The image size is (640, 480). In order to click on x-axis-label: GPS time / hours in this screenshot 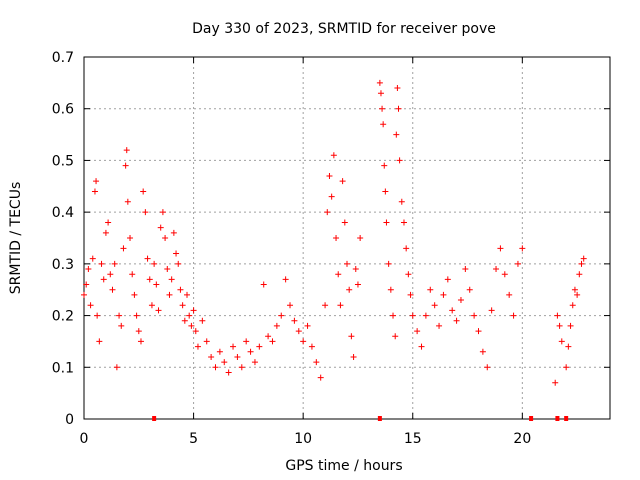, I will do `click(343, 466)`.